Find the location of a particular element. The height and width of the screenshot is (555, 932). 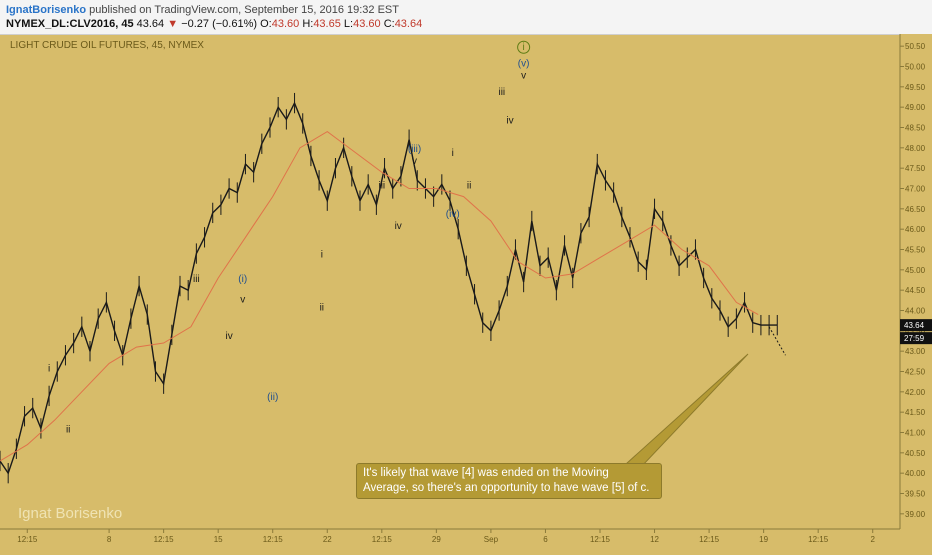

y-tick-label: 41.00 is located at coordinates (915, 433).